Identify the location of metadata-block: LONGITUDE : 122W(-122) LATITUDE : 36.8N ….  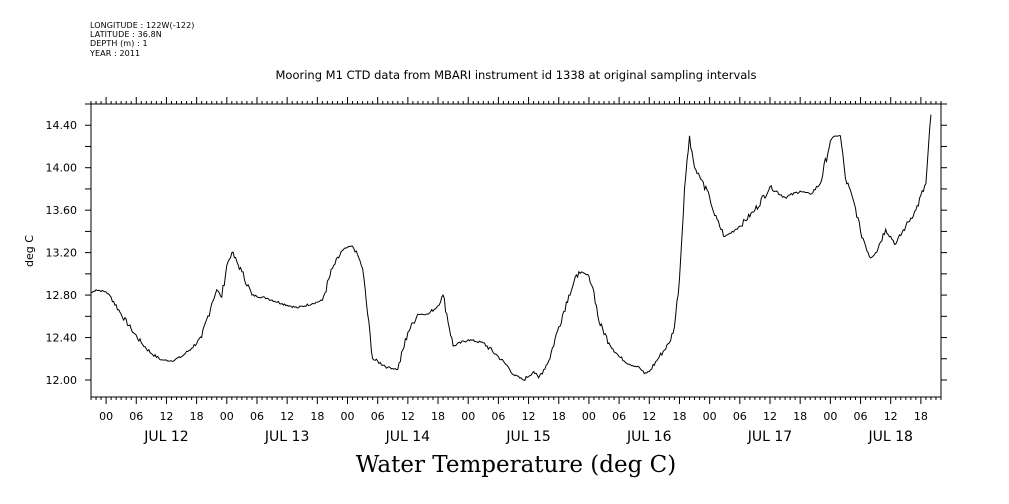
(142, 39).